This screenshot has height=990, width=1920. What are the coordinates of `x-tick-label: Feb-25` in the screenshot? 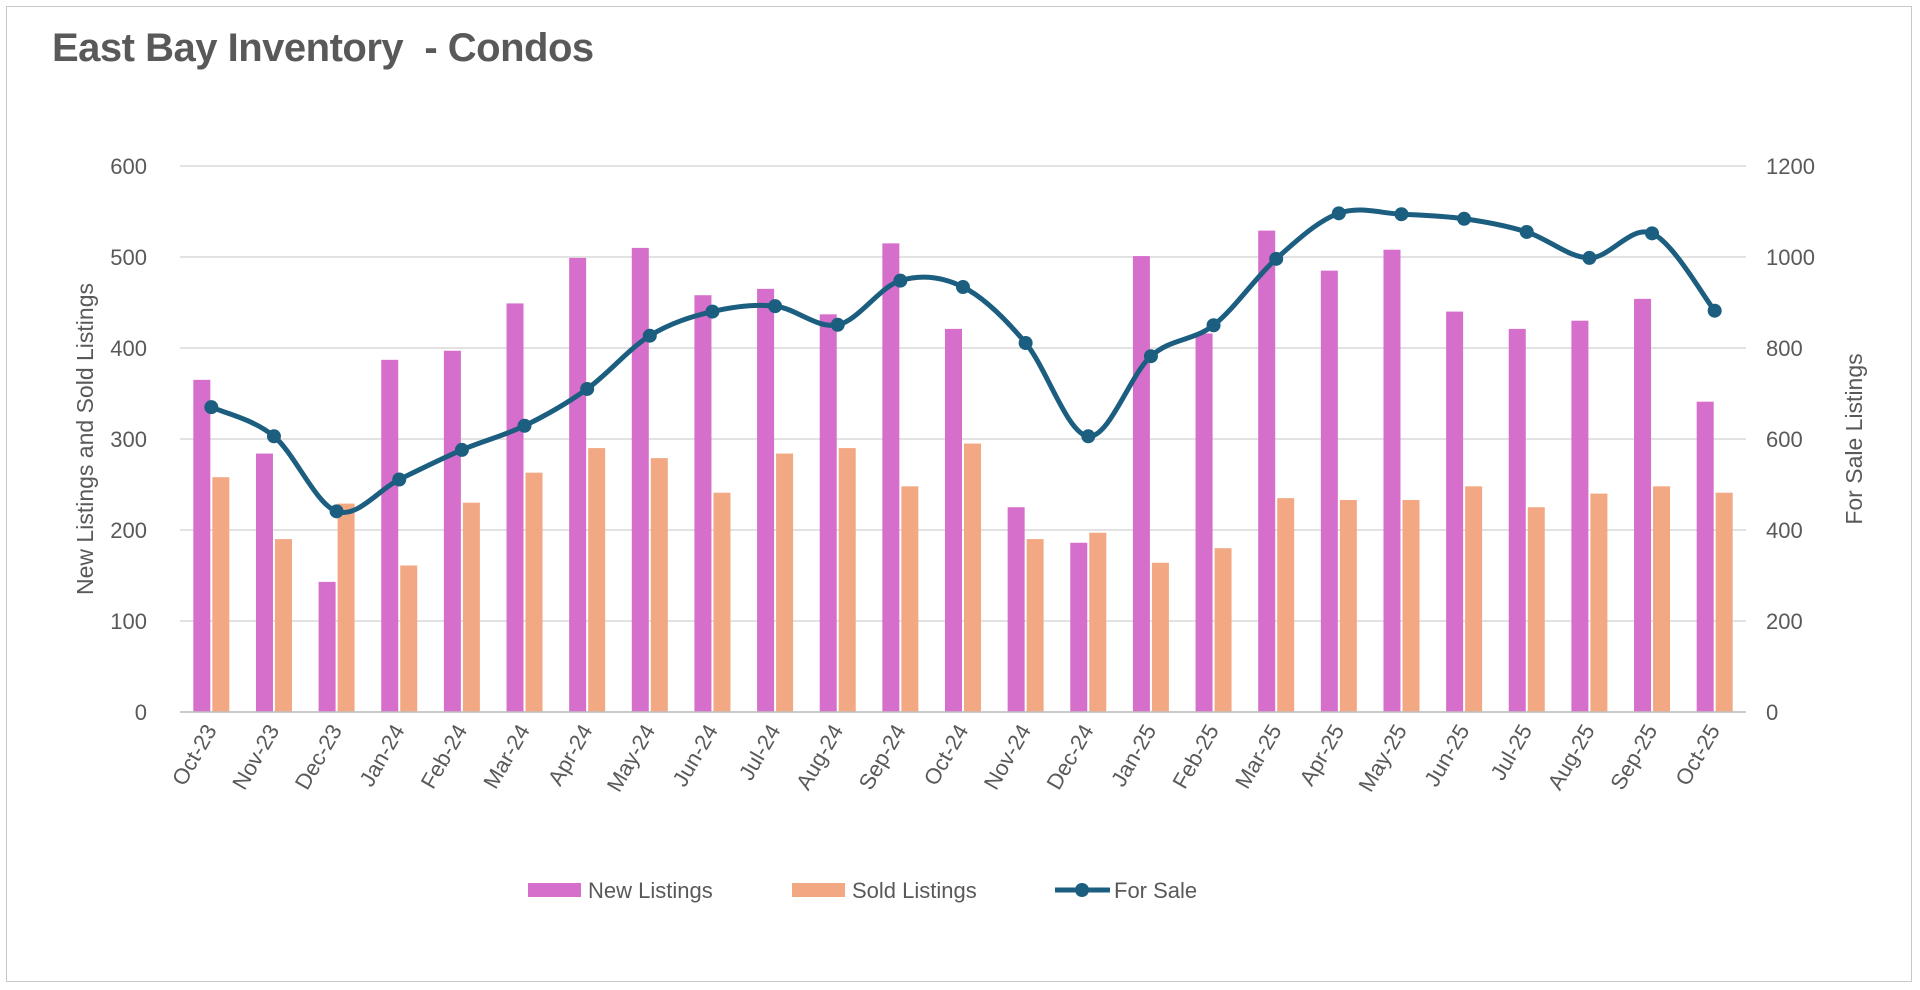 It's located at (1195, 756).